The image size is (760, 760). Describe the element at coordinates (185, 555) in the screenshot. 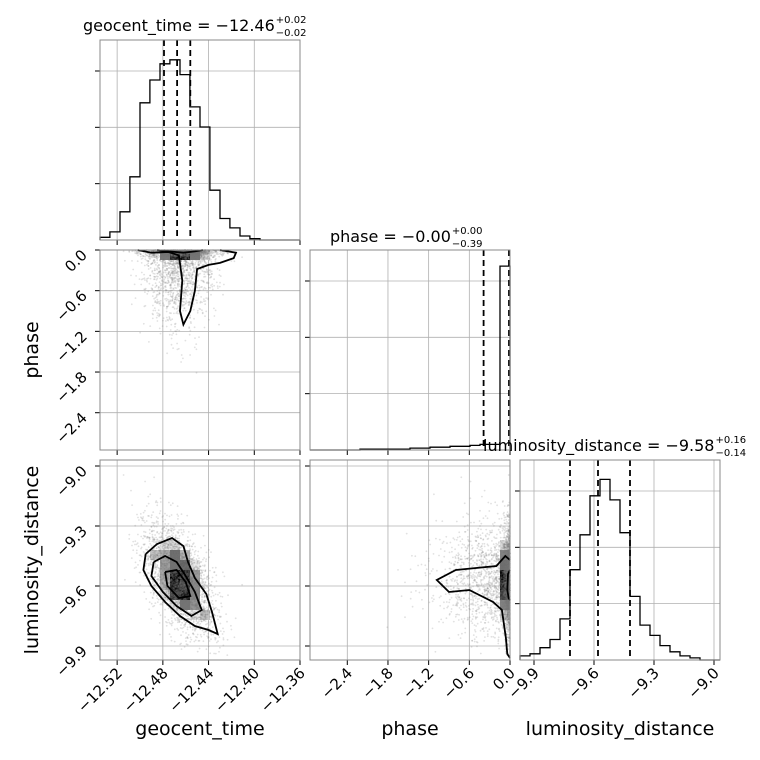

I see `density-cell` at that location.